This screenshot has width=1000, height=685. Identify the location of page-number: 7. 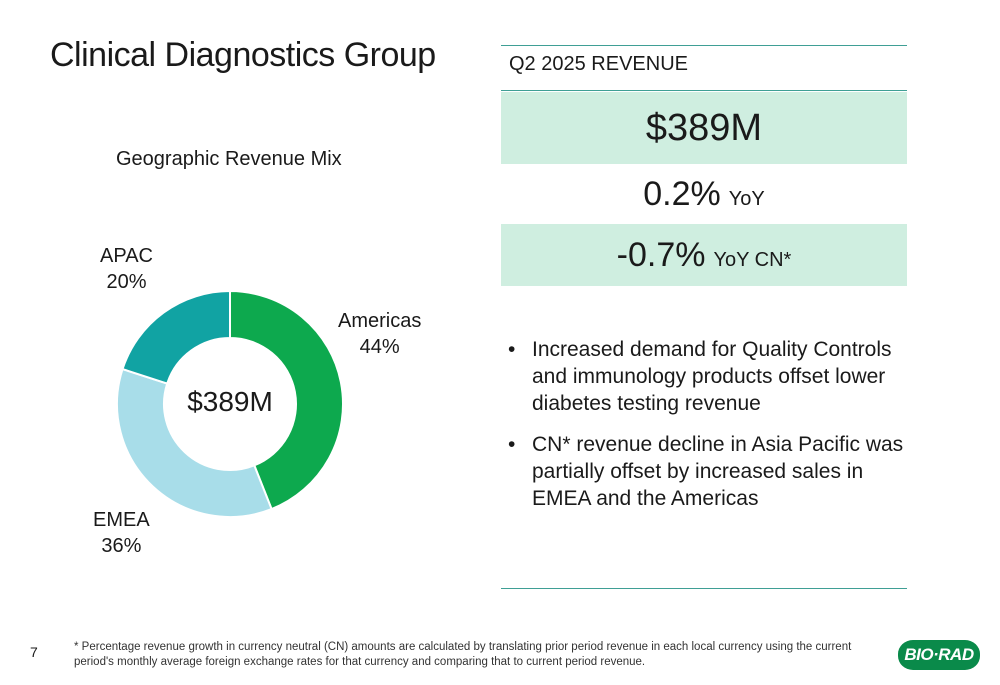
(34, 652).